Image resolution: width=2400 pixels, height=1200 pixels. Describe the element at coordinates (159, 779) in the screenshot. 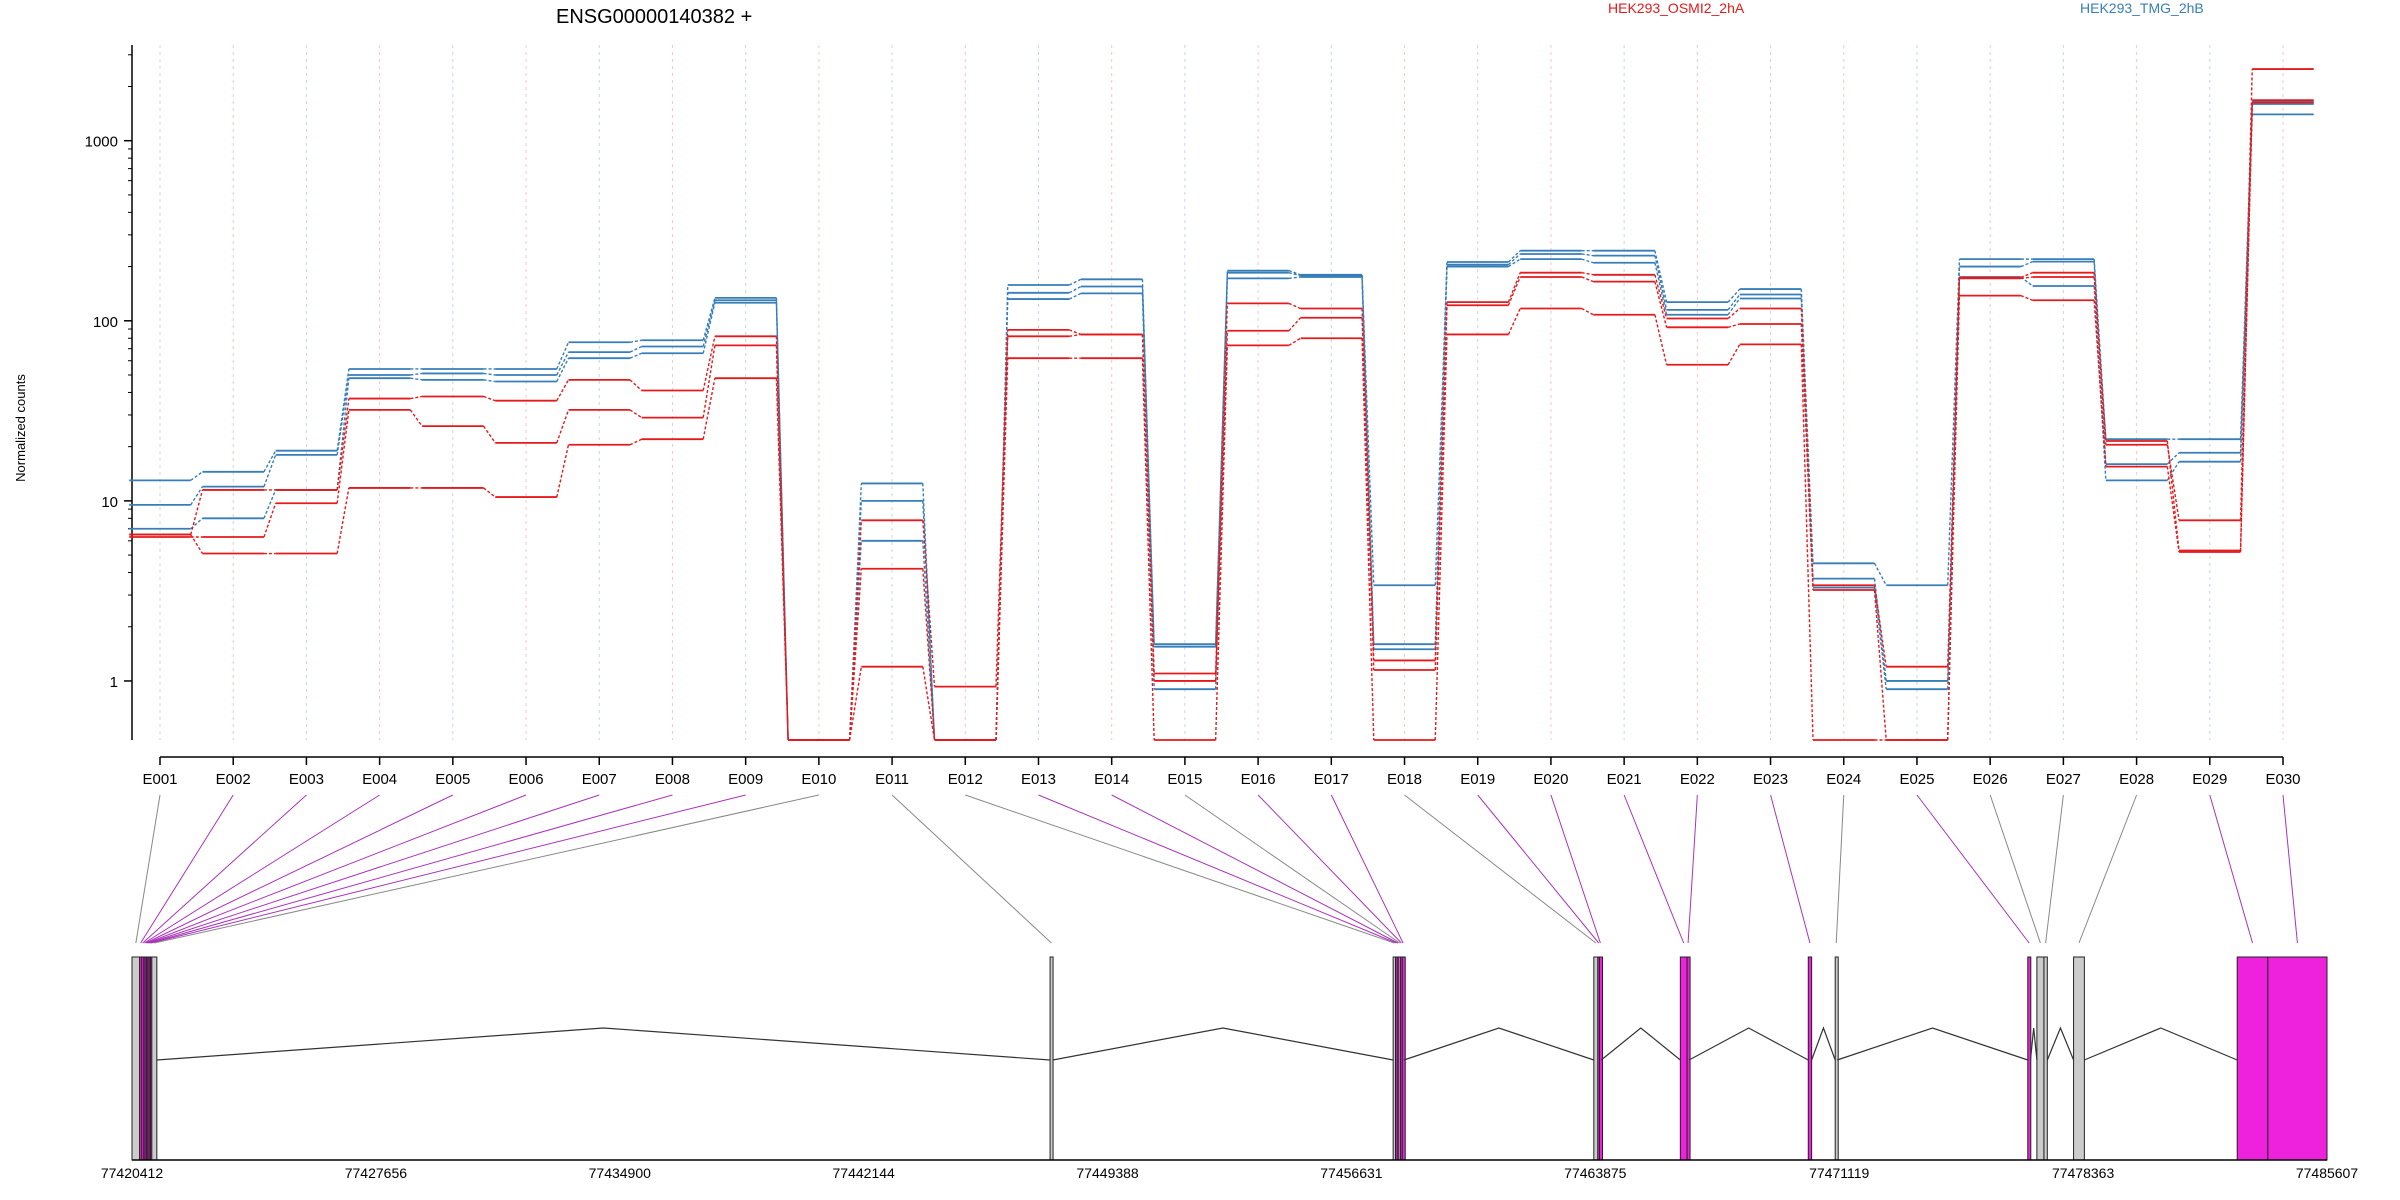

I see `x-tick-label: E001` at that location.